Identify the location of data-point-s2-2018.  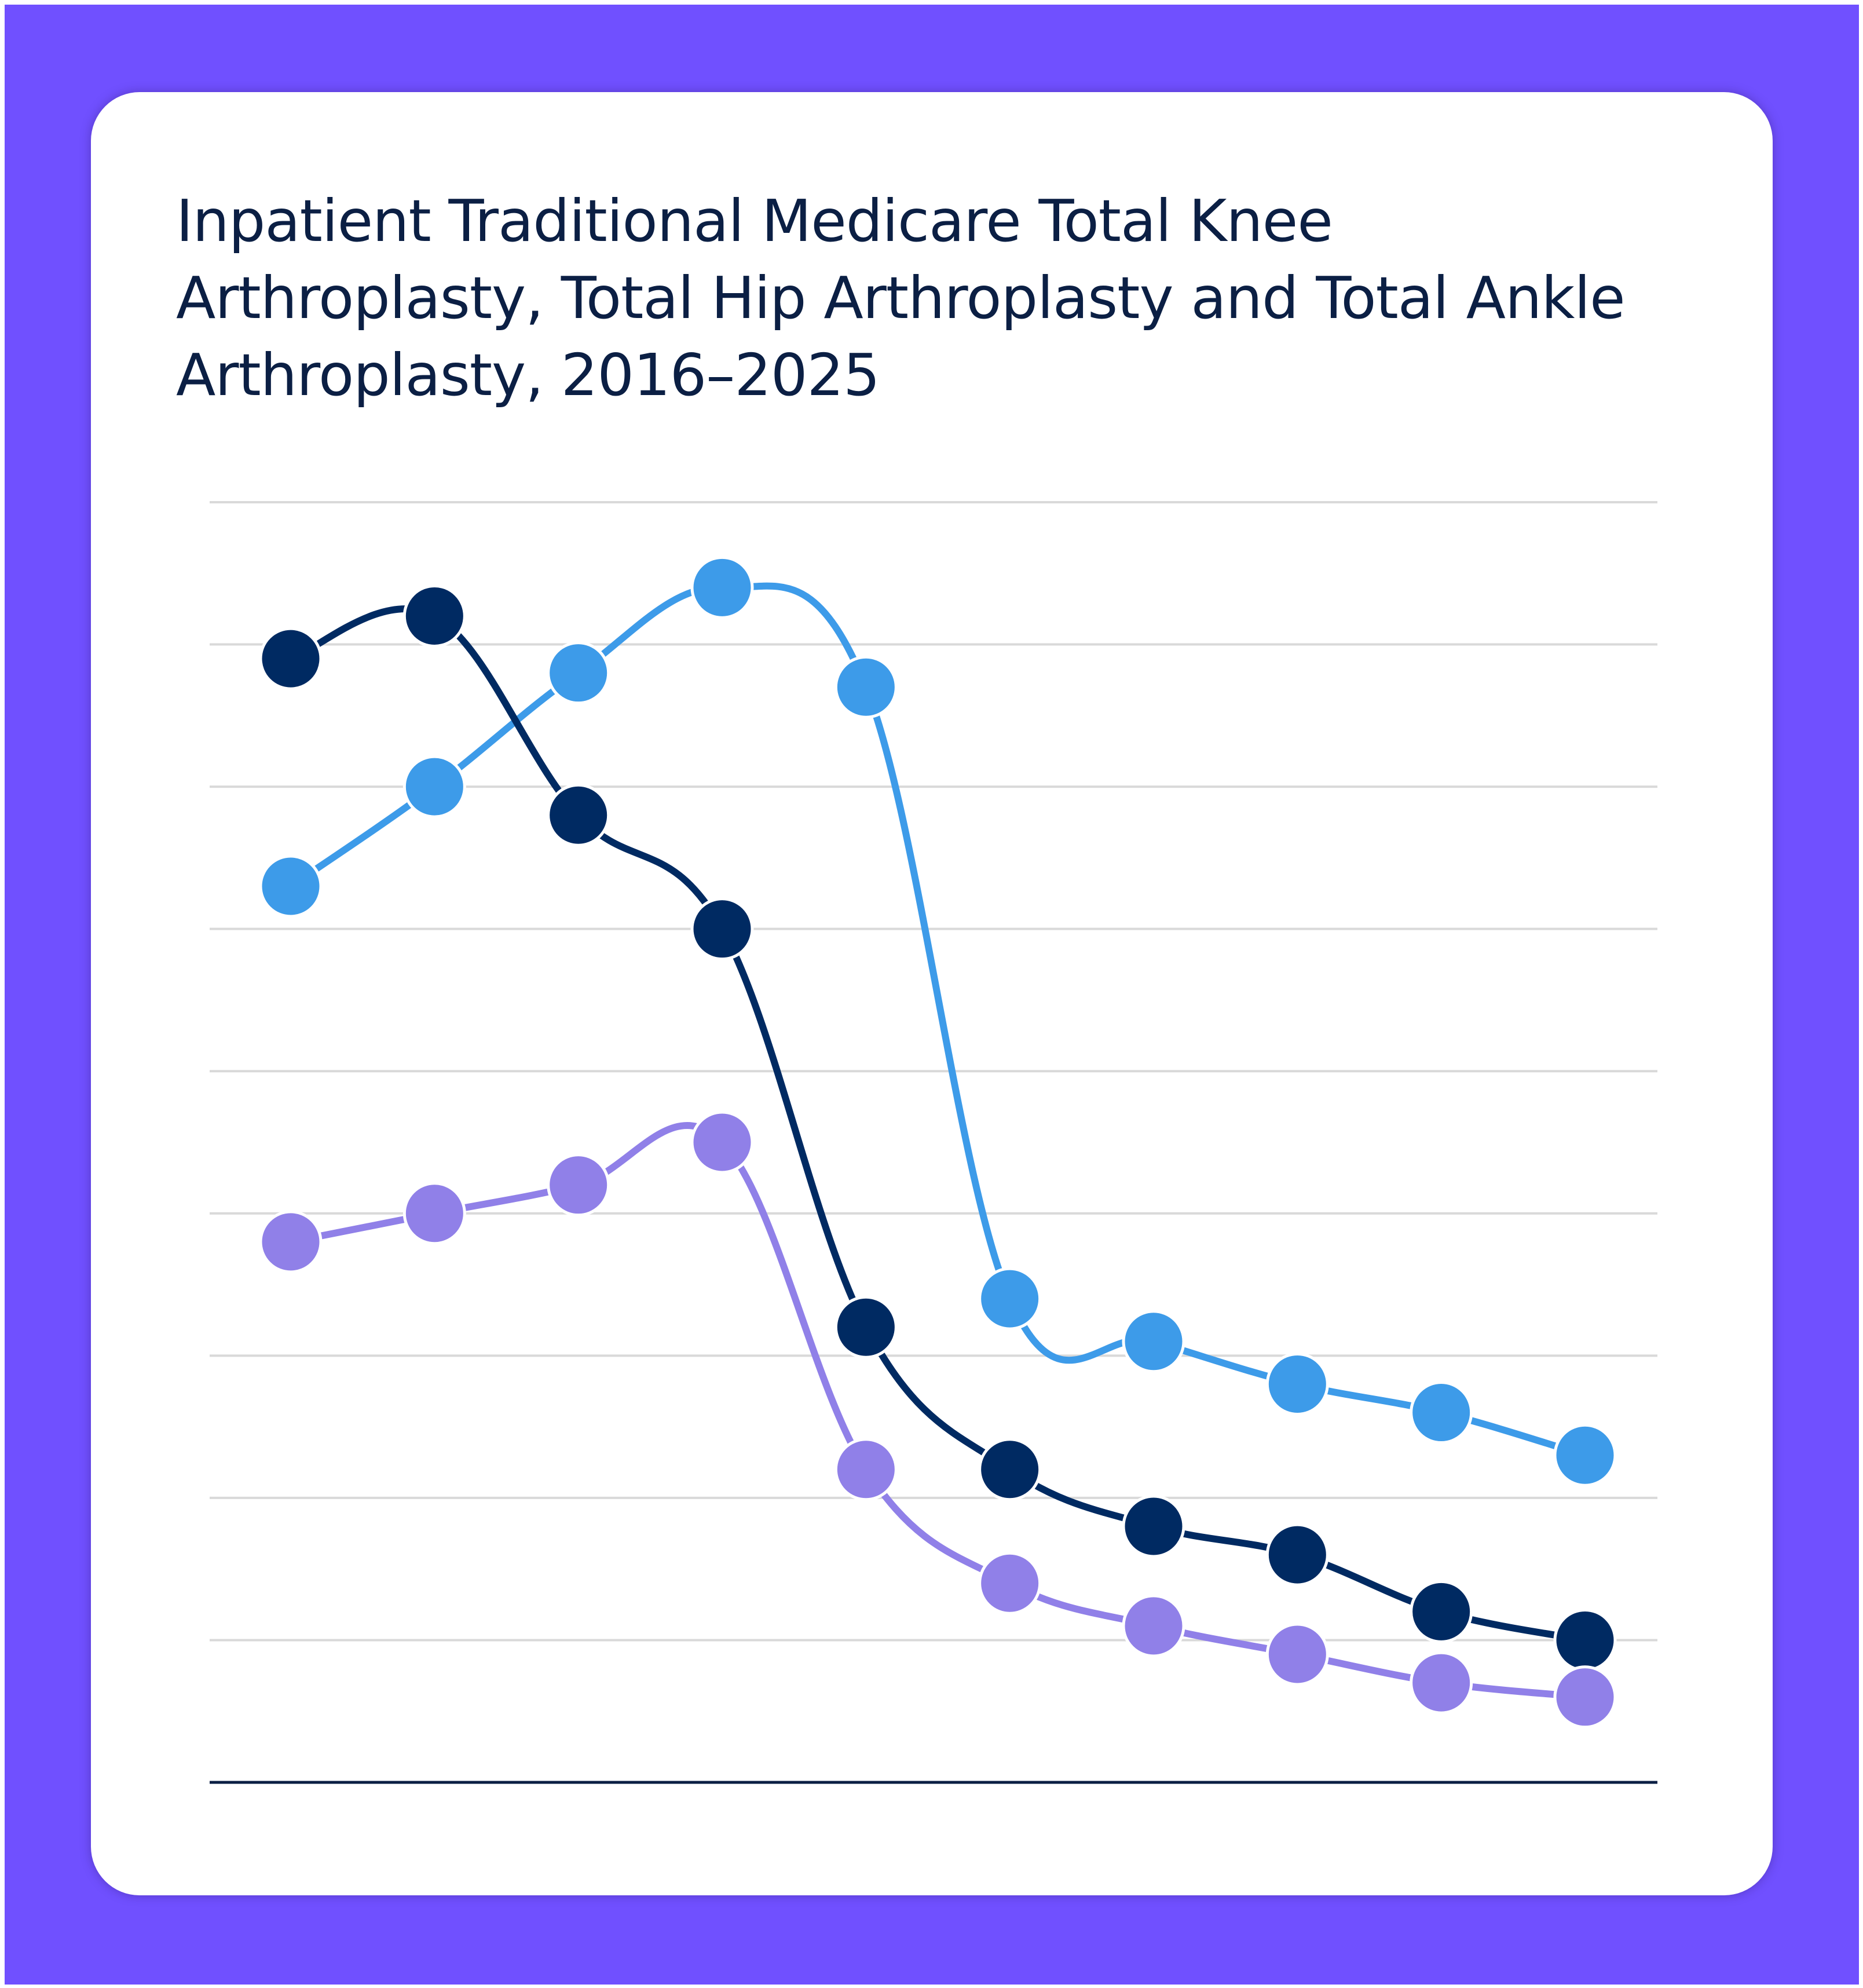
(578, 815).